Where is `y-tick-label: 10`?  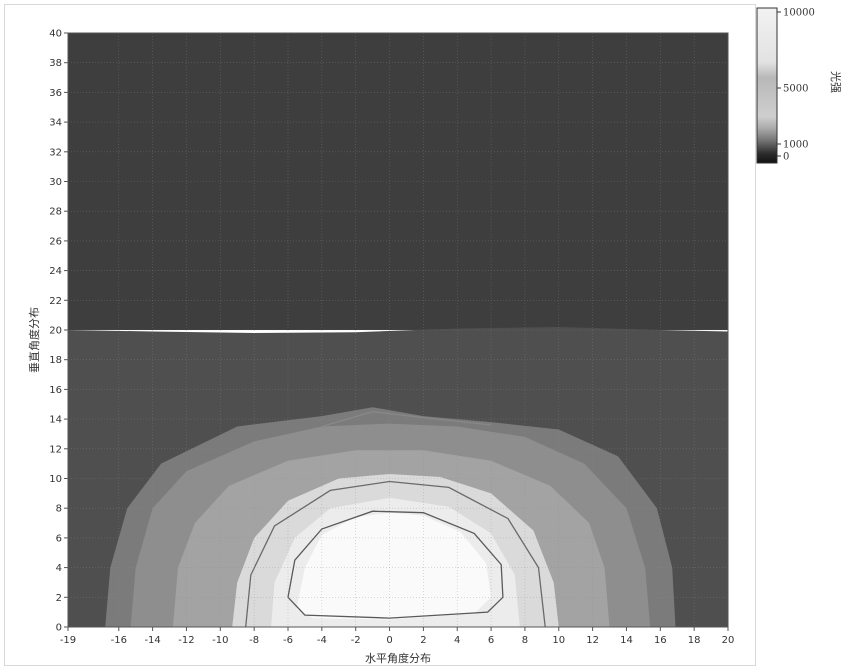
y-tick-label: 10 is located at coordinates (55, 479).